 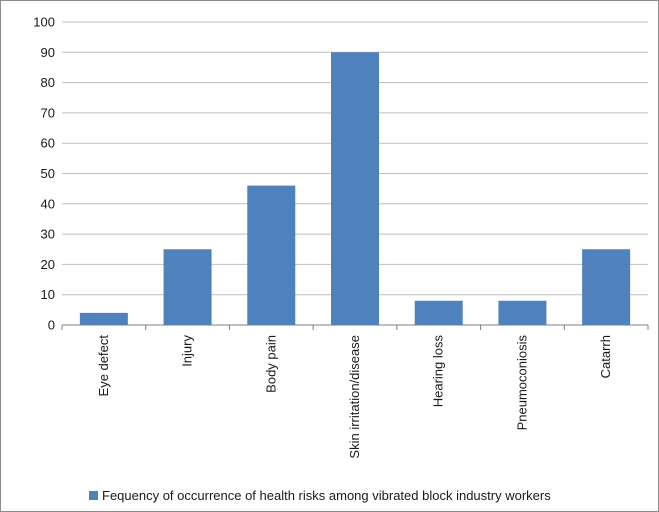 What do you see at coordinates (48, 82) in the screenshot?
I see `y-tick-label: 80` at bounding box center [48, 82].